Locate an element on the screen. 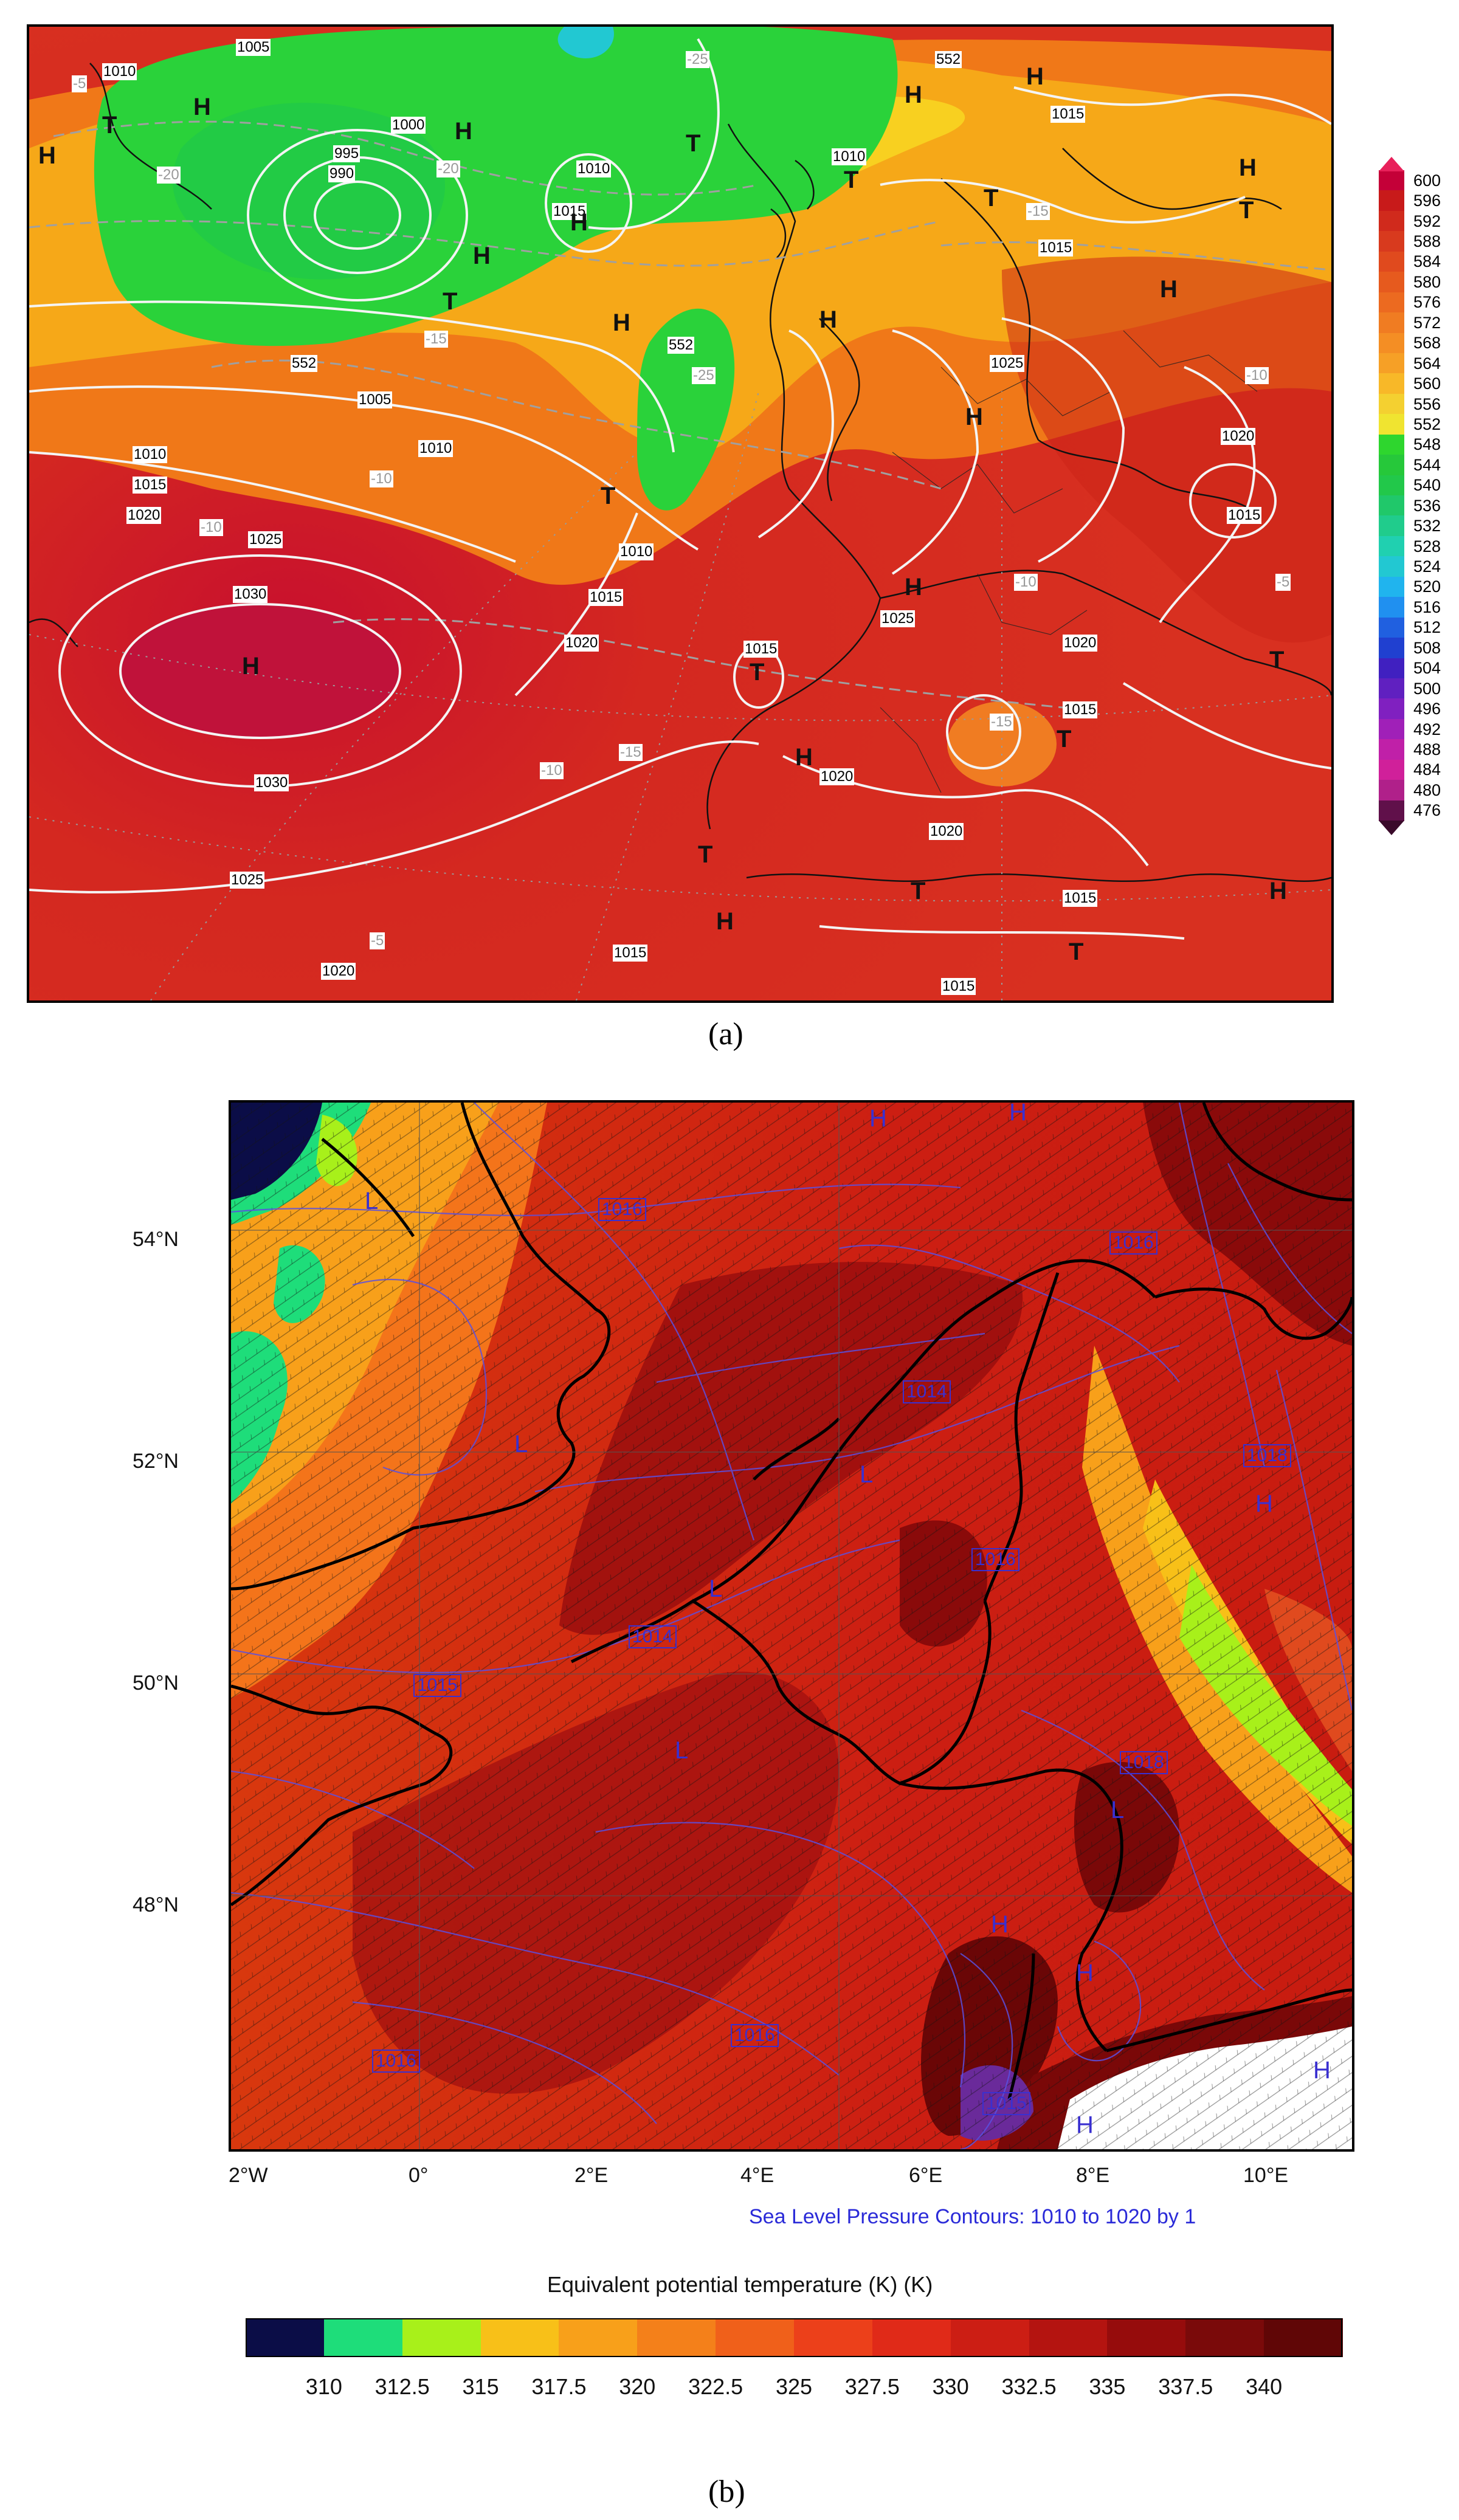 The height and width of the screenshot is (2520, 1459). slp-box-label: 1018 is located at coordinates (1267, 1455).